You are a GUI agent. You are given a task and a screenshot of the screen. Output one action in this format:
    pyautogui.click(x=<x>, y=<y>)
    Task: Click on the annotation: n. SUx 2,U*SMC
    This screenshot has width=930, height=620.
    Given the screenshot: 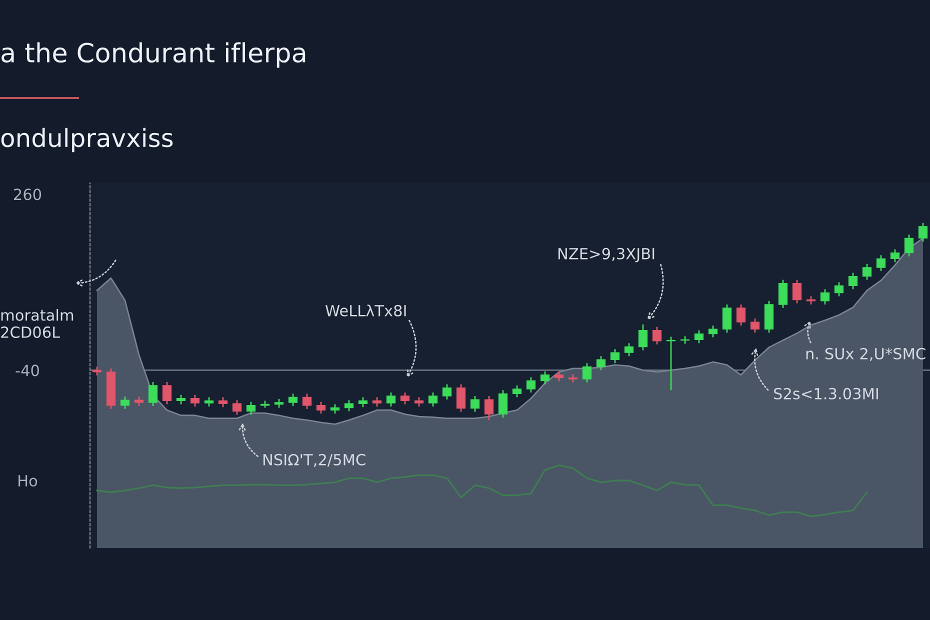 What is the action you would take?
    pyautogui.click(x=866, y=354)
    